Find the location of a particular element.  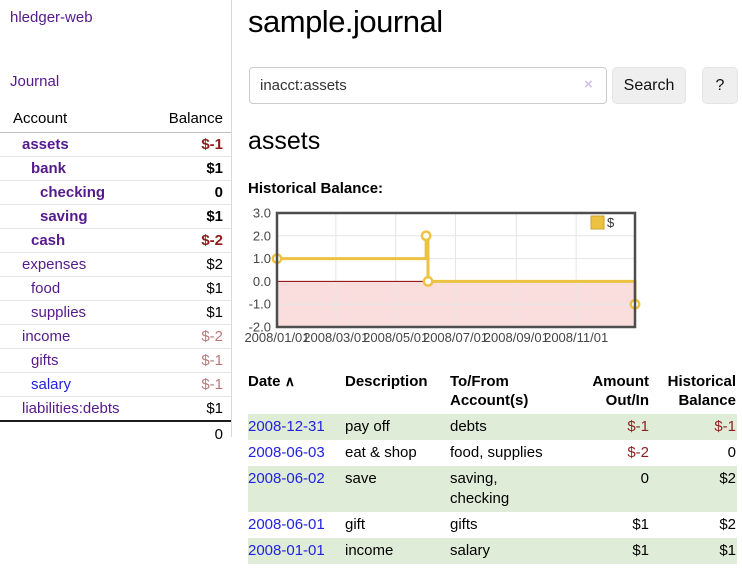

account-row: cash $-2 is located at coordinates (115, 241).